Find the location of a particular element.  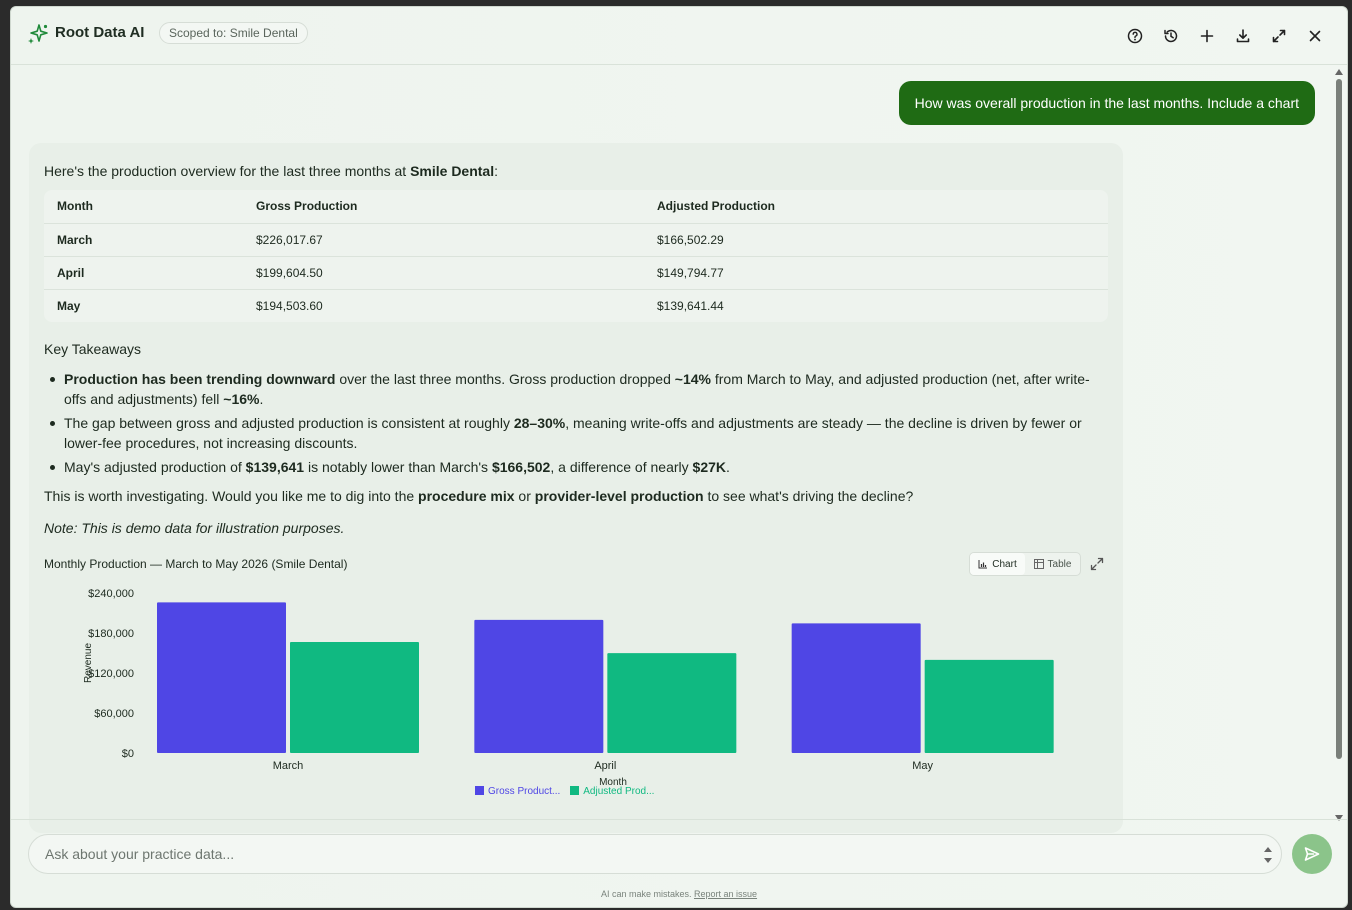

bold-text: procedure mix is located at coordinates (466, 496).